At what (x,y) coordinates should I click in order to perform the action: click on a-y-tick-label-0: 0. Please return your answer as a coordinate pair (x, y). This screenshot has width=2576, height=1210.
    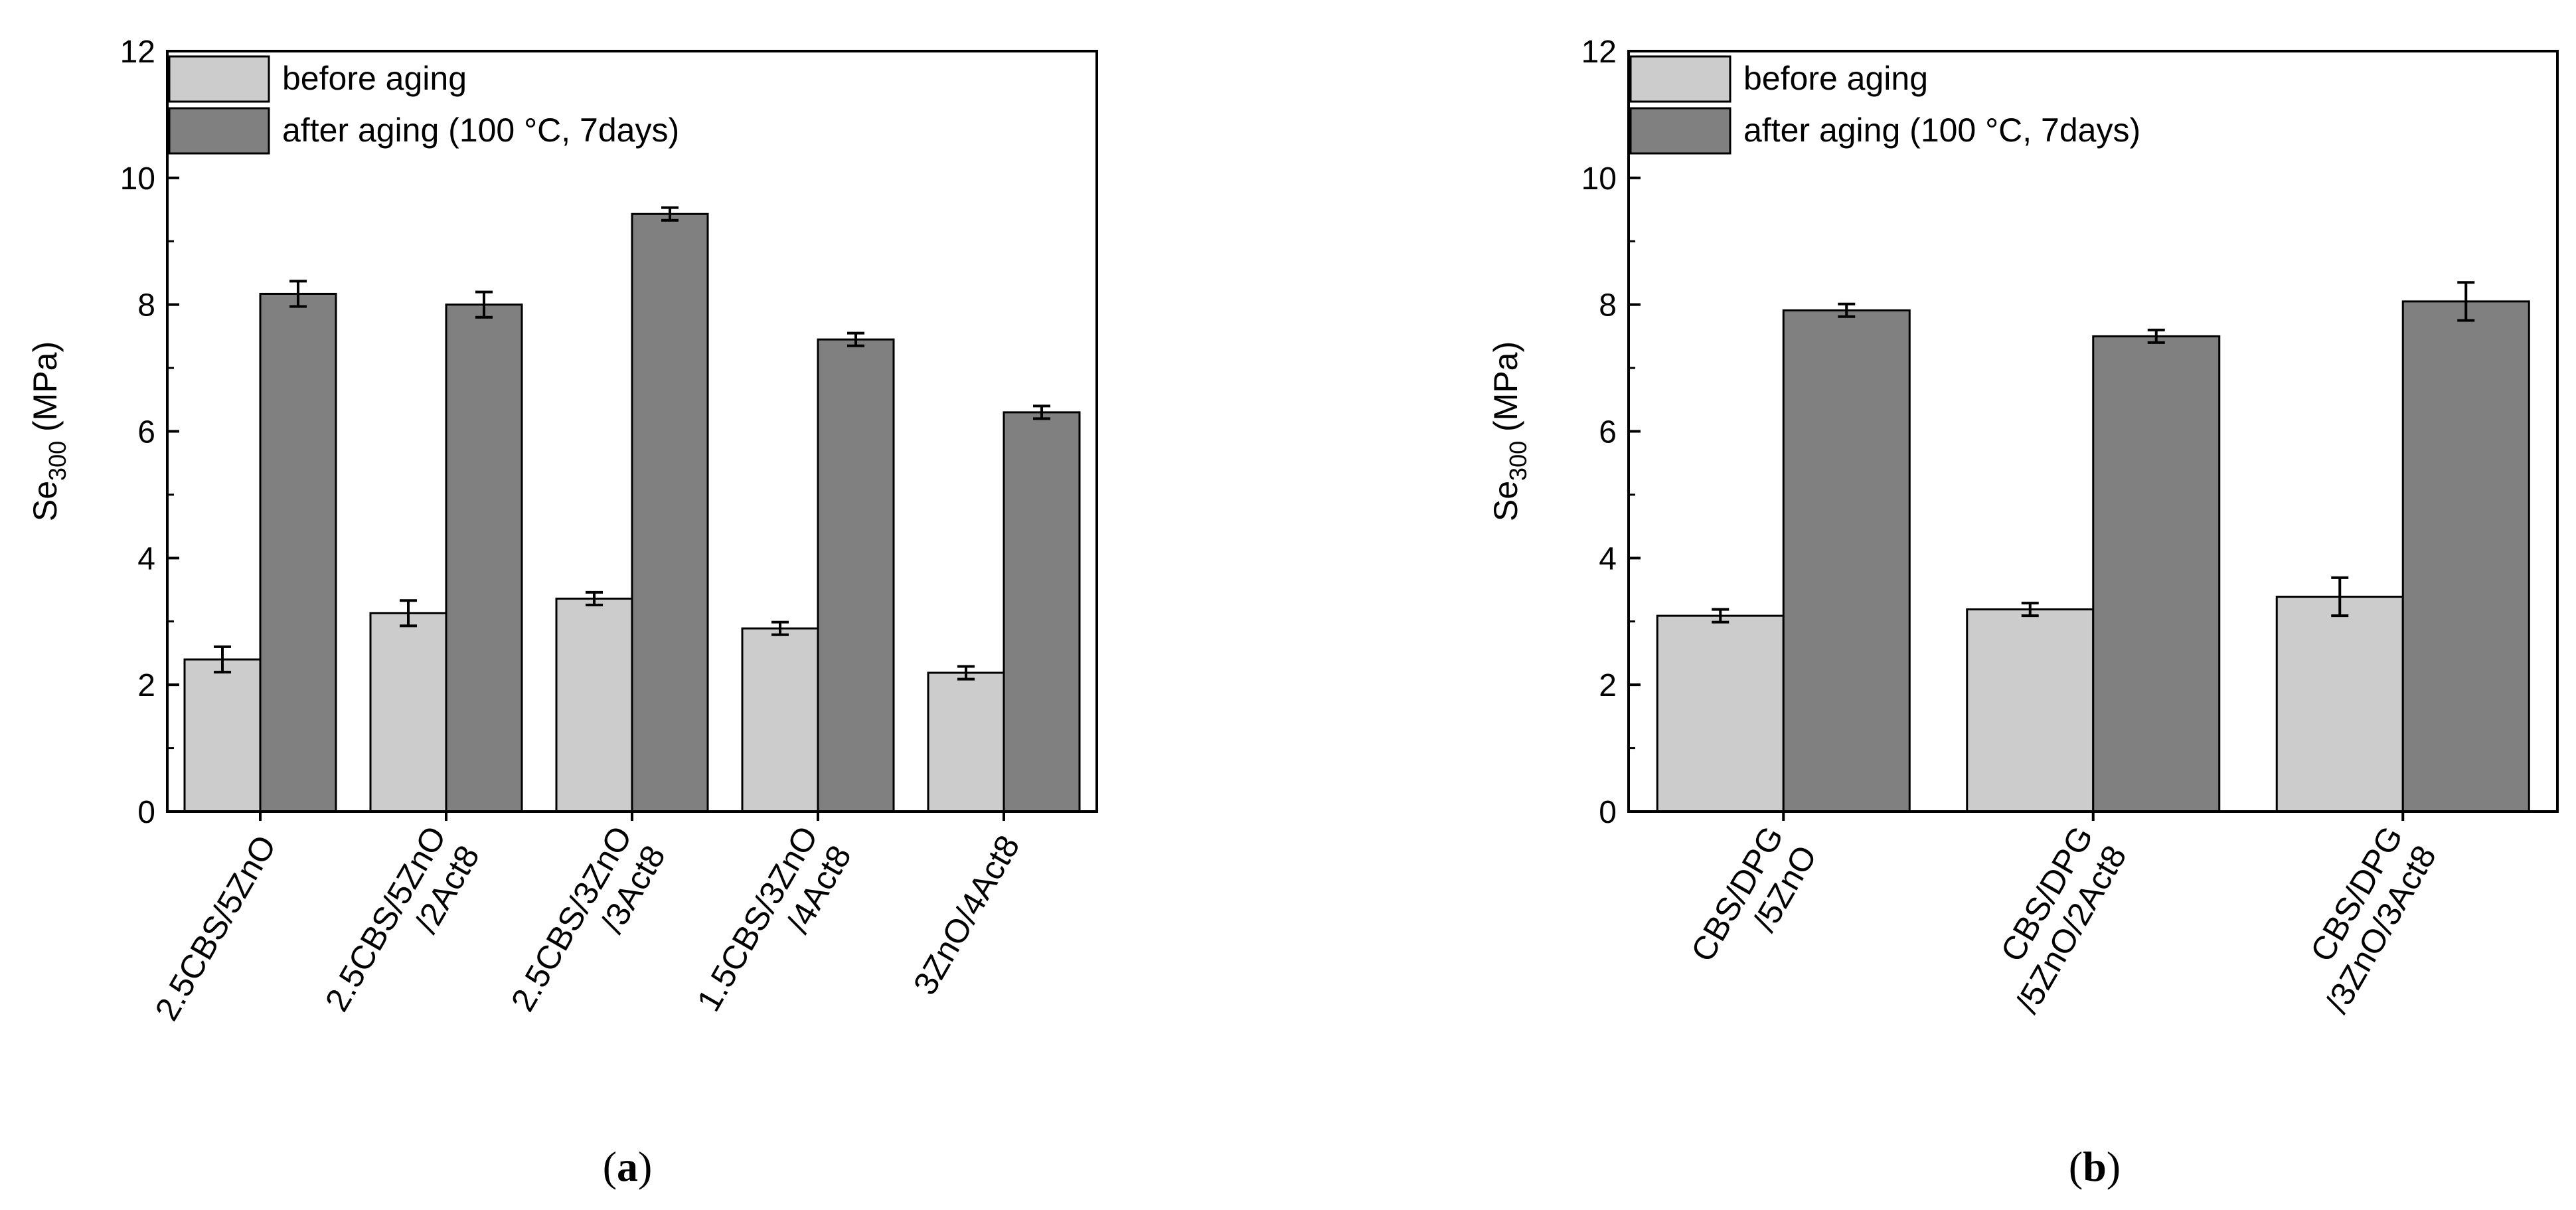
    Looking at the image, I should click on (146, 812).